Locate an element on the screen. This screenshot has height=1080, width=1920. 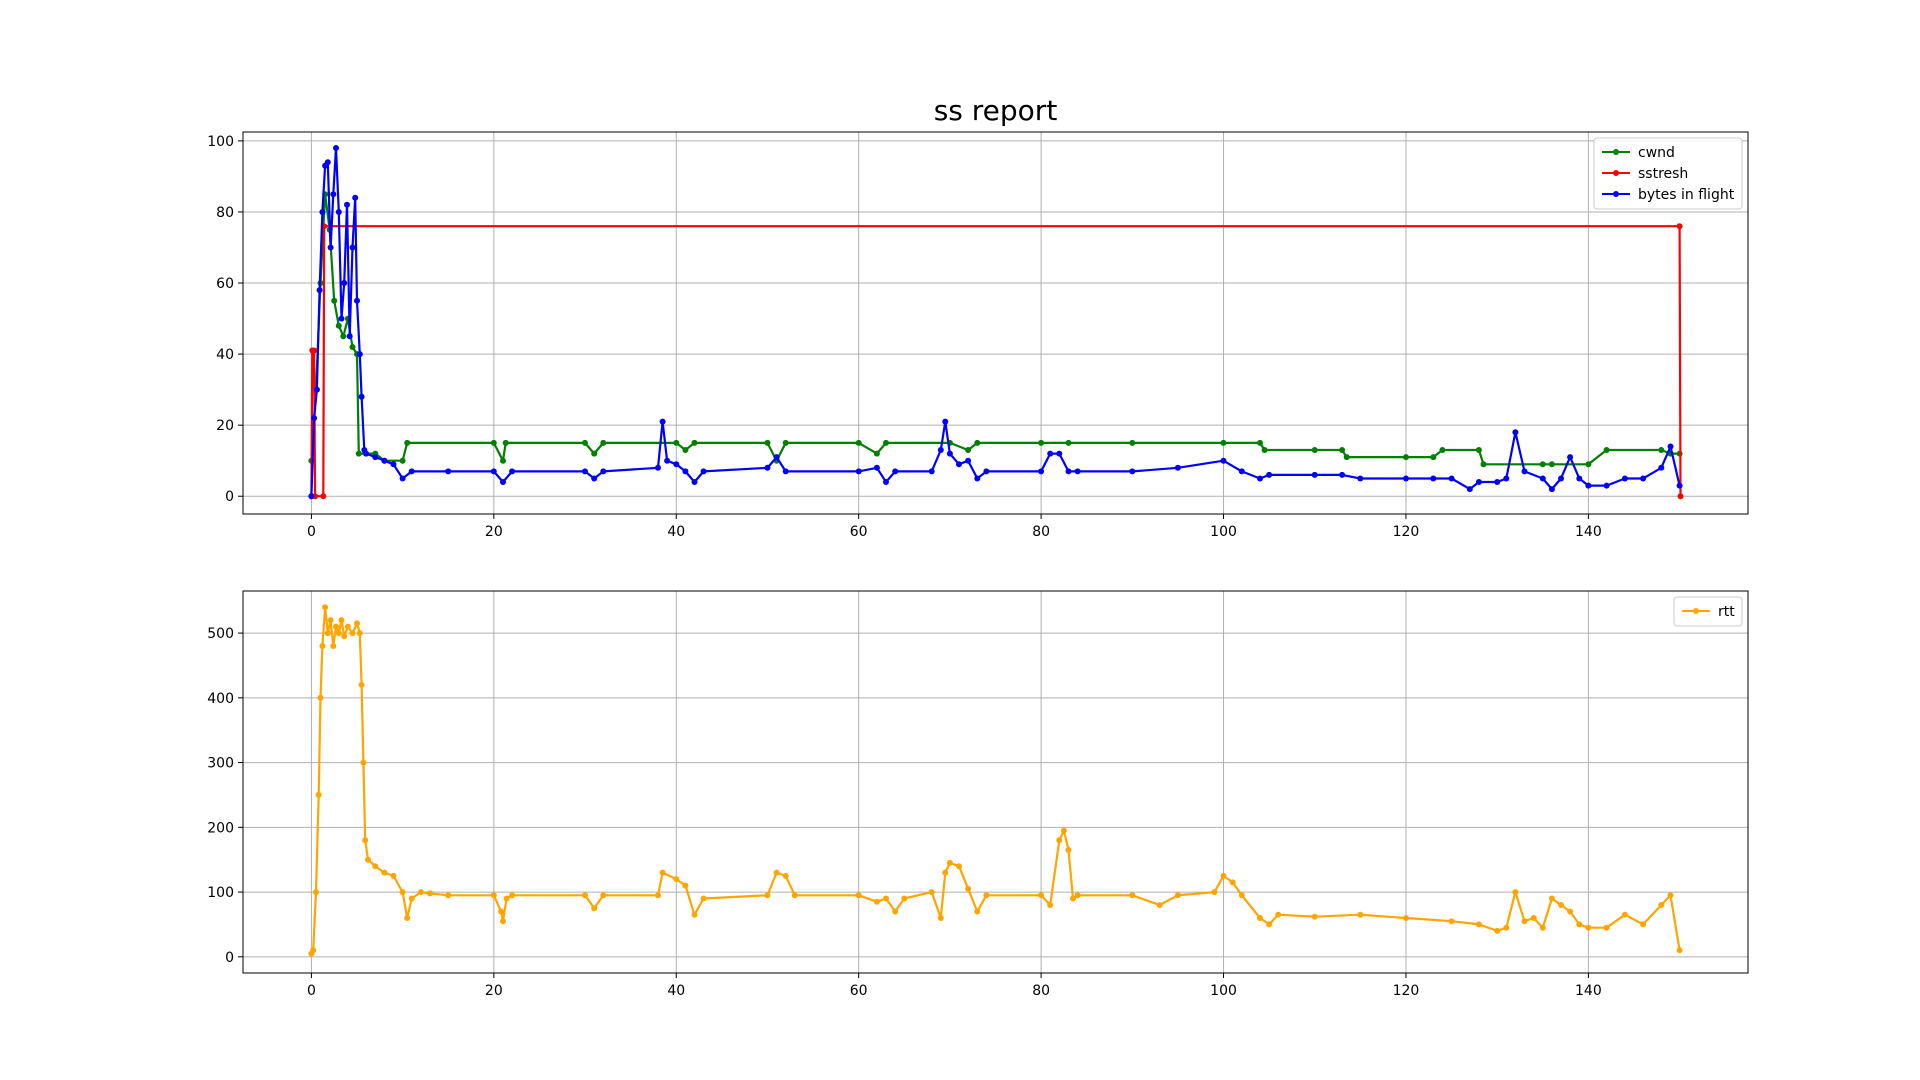
y-tick-label: 20 is located at coordinates (225, 426).